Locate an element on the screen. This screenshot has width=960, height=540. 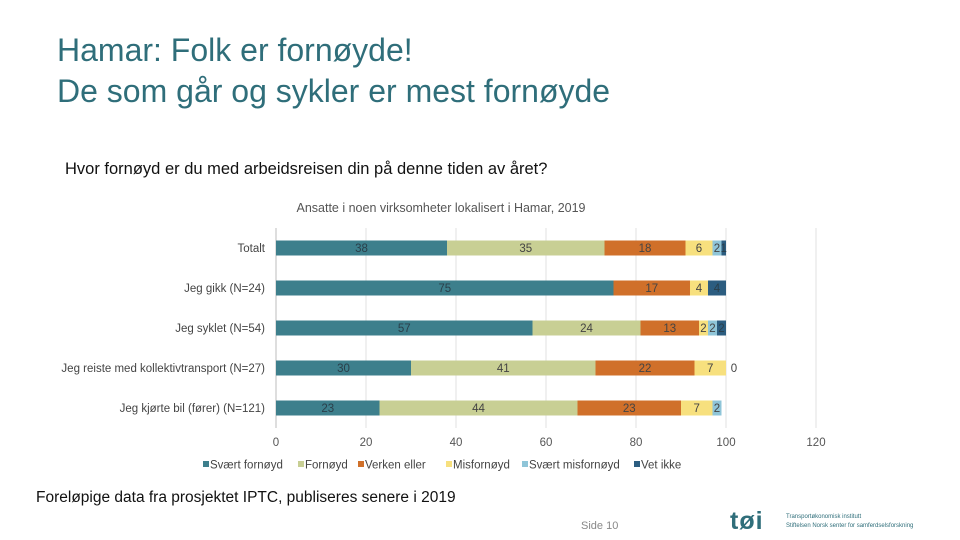
data-label-0-4: 2 is located at coordinates (717, 249).